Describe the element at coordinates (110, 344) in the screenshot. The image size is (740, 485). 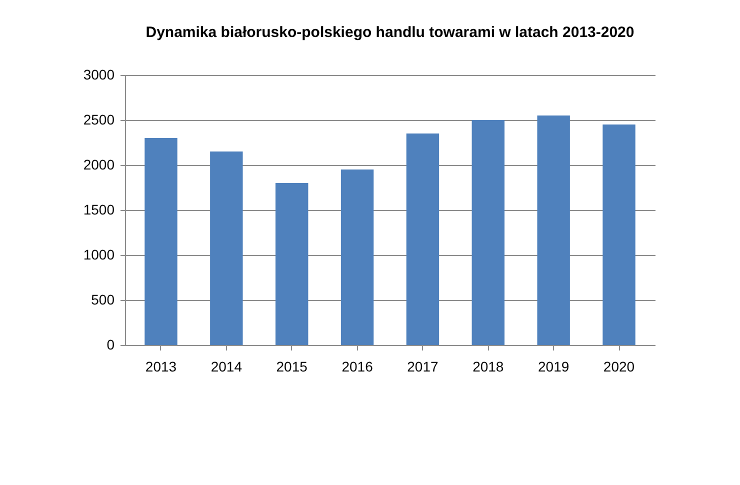
I see `y-tick-label: 0` at that location.